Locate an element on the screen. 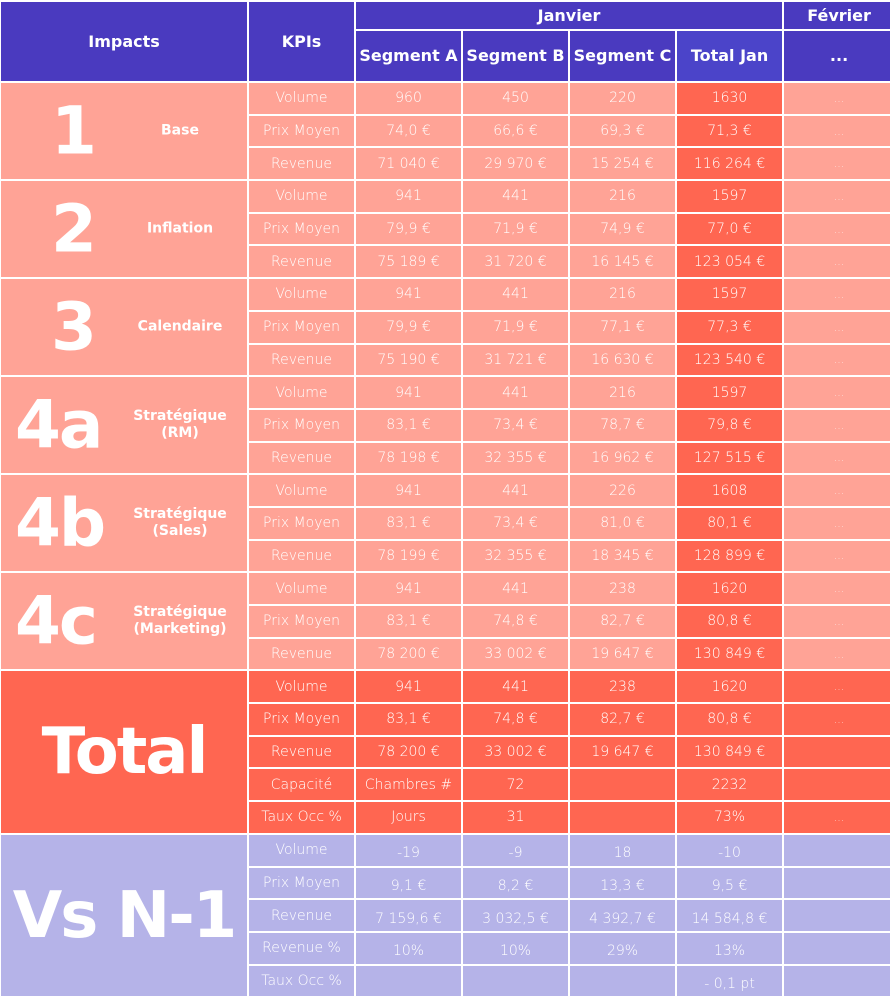 This screenshot has width=890, height=1000. impact-cell: 1 Base is located at coordinates (124, 131).